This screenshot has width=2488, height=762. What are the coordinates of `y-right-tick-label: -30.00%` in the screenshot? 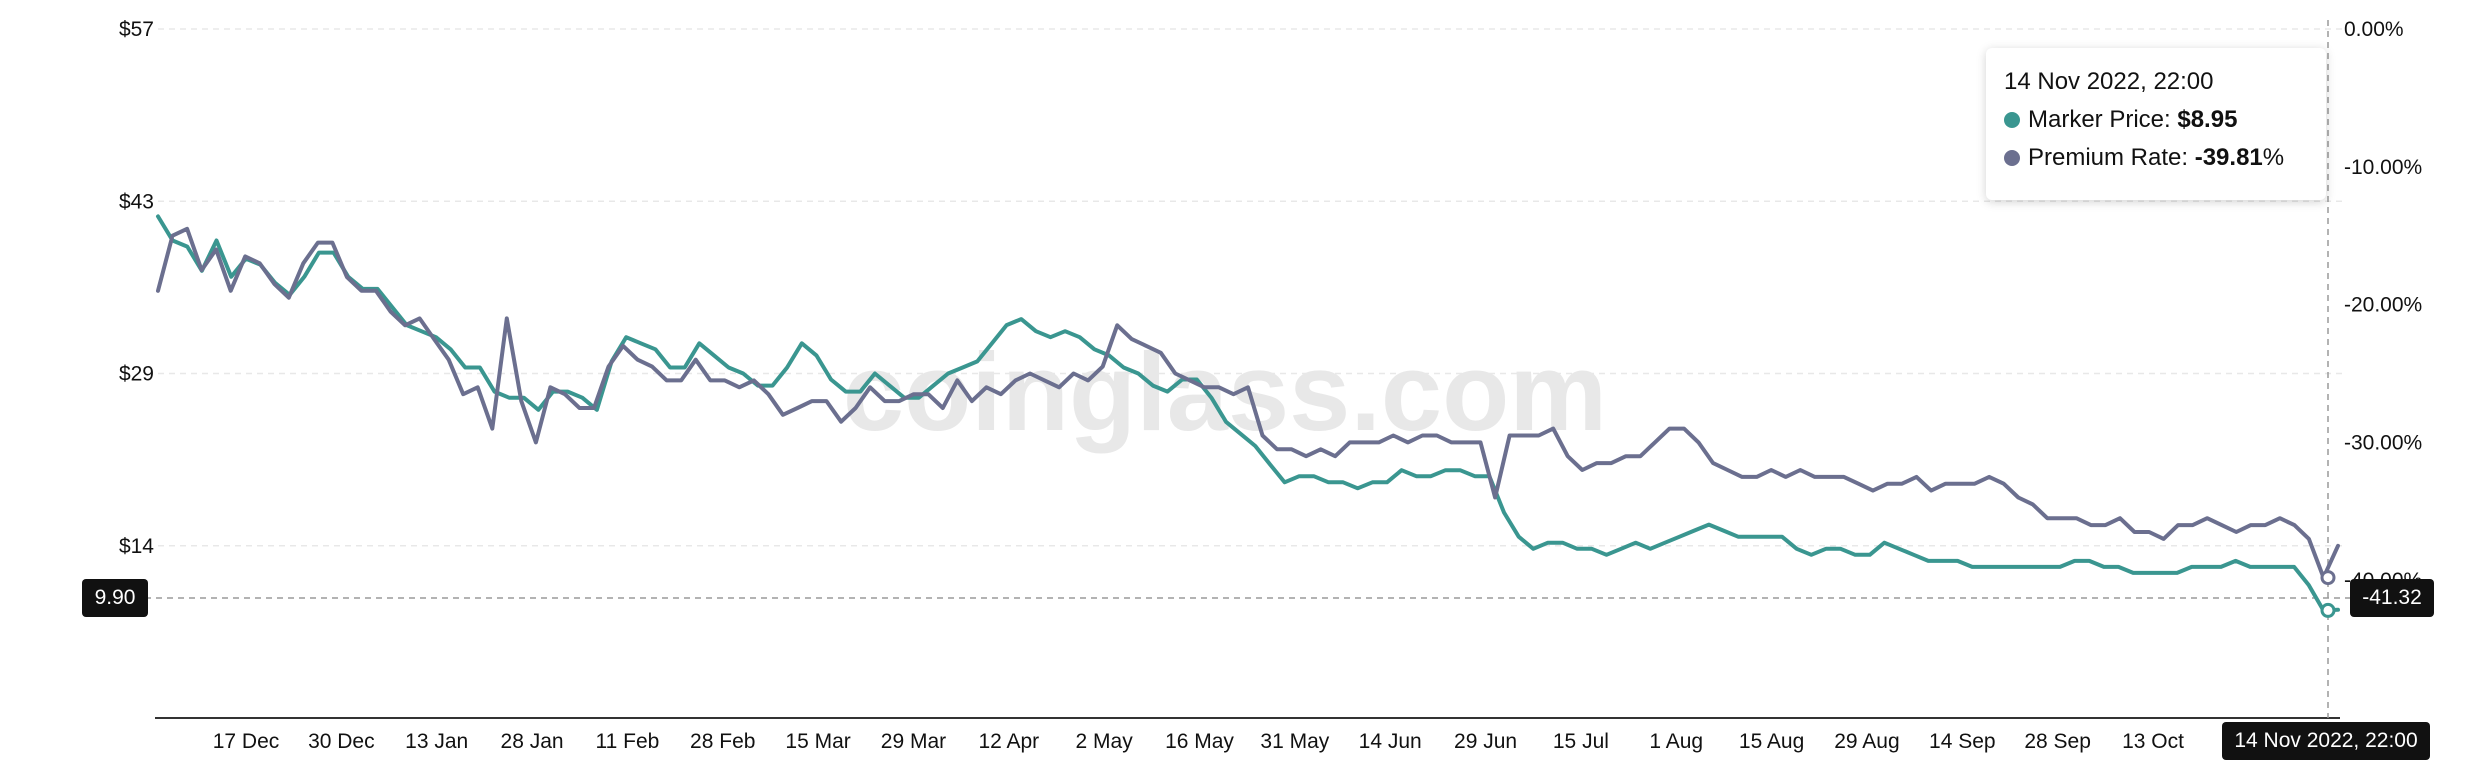 It's located at (2383, 442).